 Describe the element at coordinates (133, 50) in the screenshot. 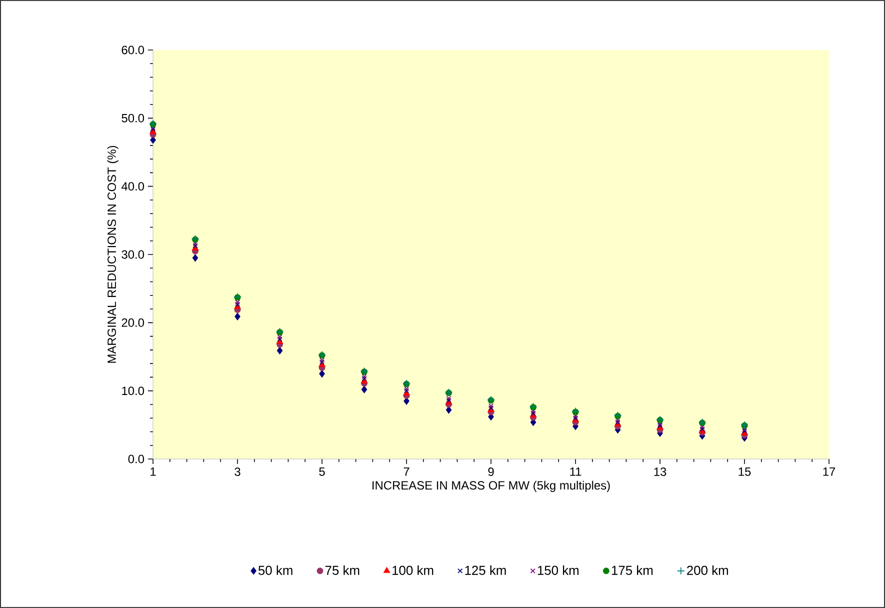

I see `y-tick-label: 60.0` at that location.